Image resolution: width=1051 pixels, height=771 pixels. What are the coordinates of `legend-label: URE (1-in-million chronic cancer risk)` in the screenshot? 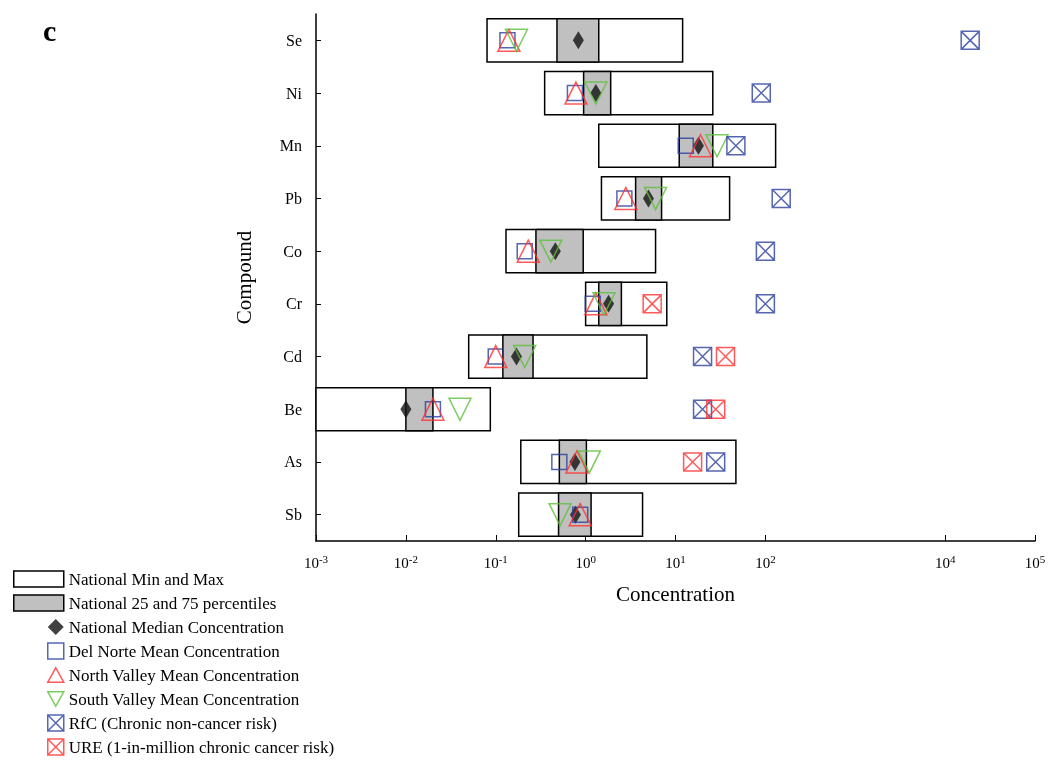 It's located at (201, 747).